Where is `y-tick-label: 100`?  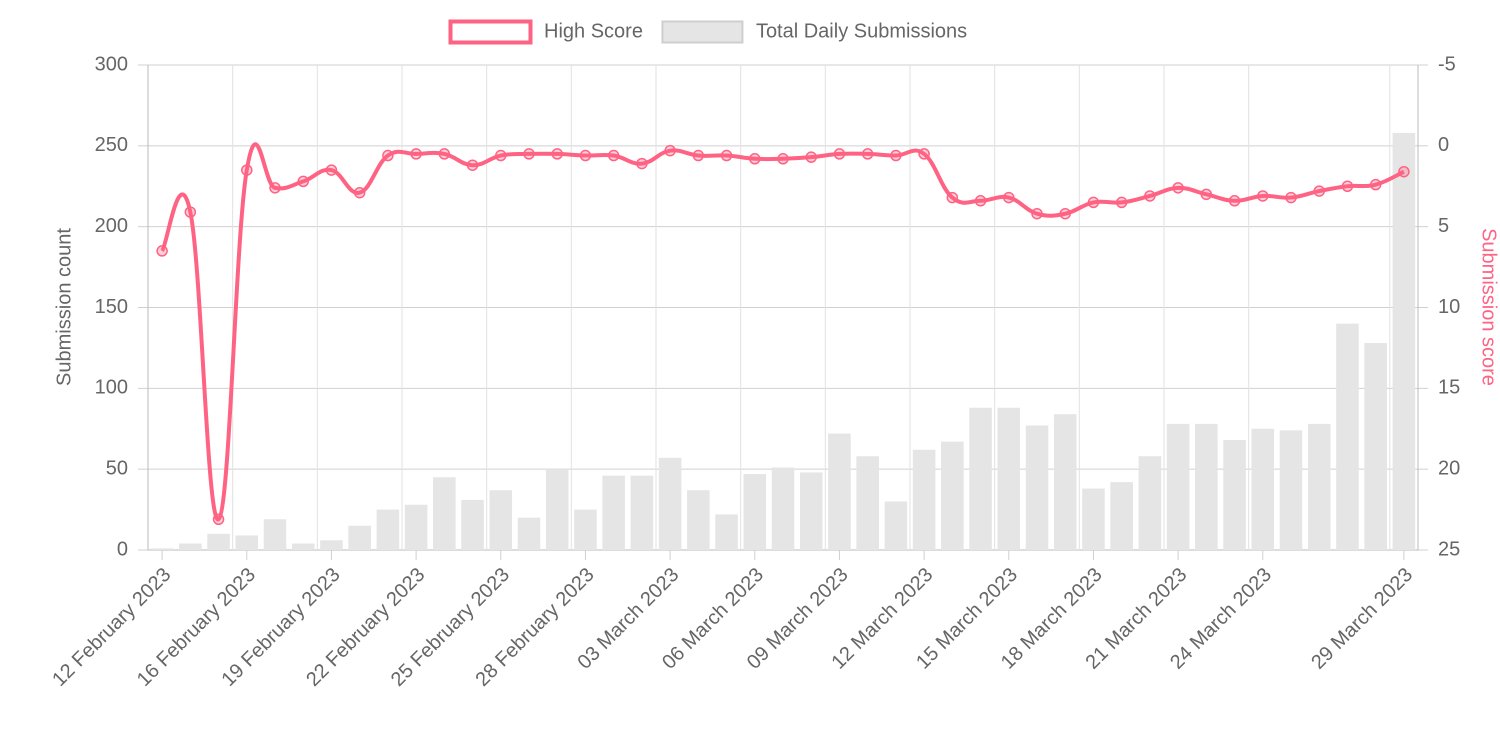
y-tick-label: 100 is located at coordinates (111, 388).